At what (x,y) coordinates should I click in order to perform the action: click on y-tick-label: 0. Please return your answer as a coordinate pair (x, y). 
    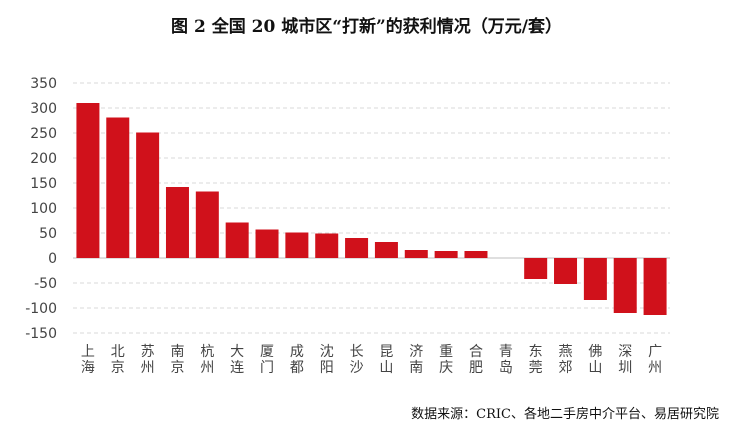
    Looking at the image, I should click on (52, 259).